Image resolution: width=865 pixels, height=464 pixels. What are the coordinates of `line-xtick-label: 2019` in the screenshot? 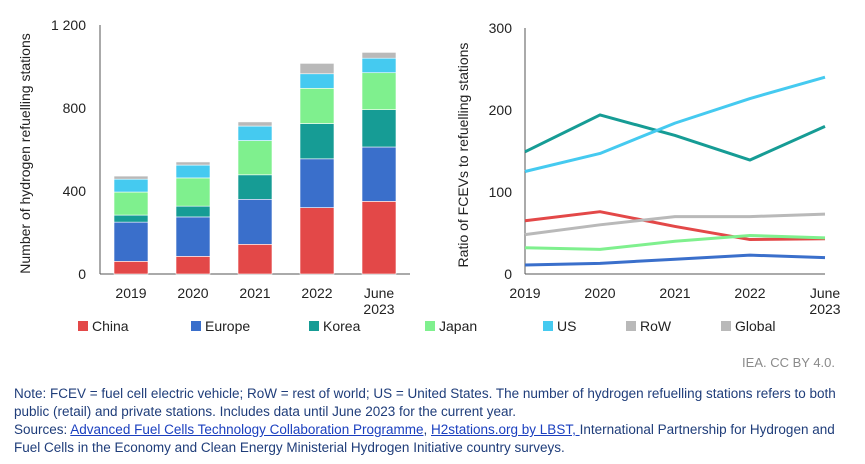 It's located at (524, 293).